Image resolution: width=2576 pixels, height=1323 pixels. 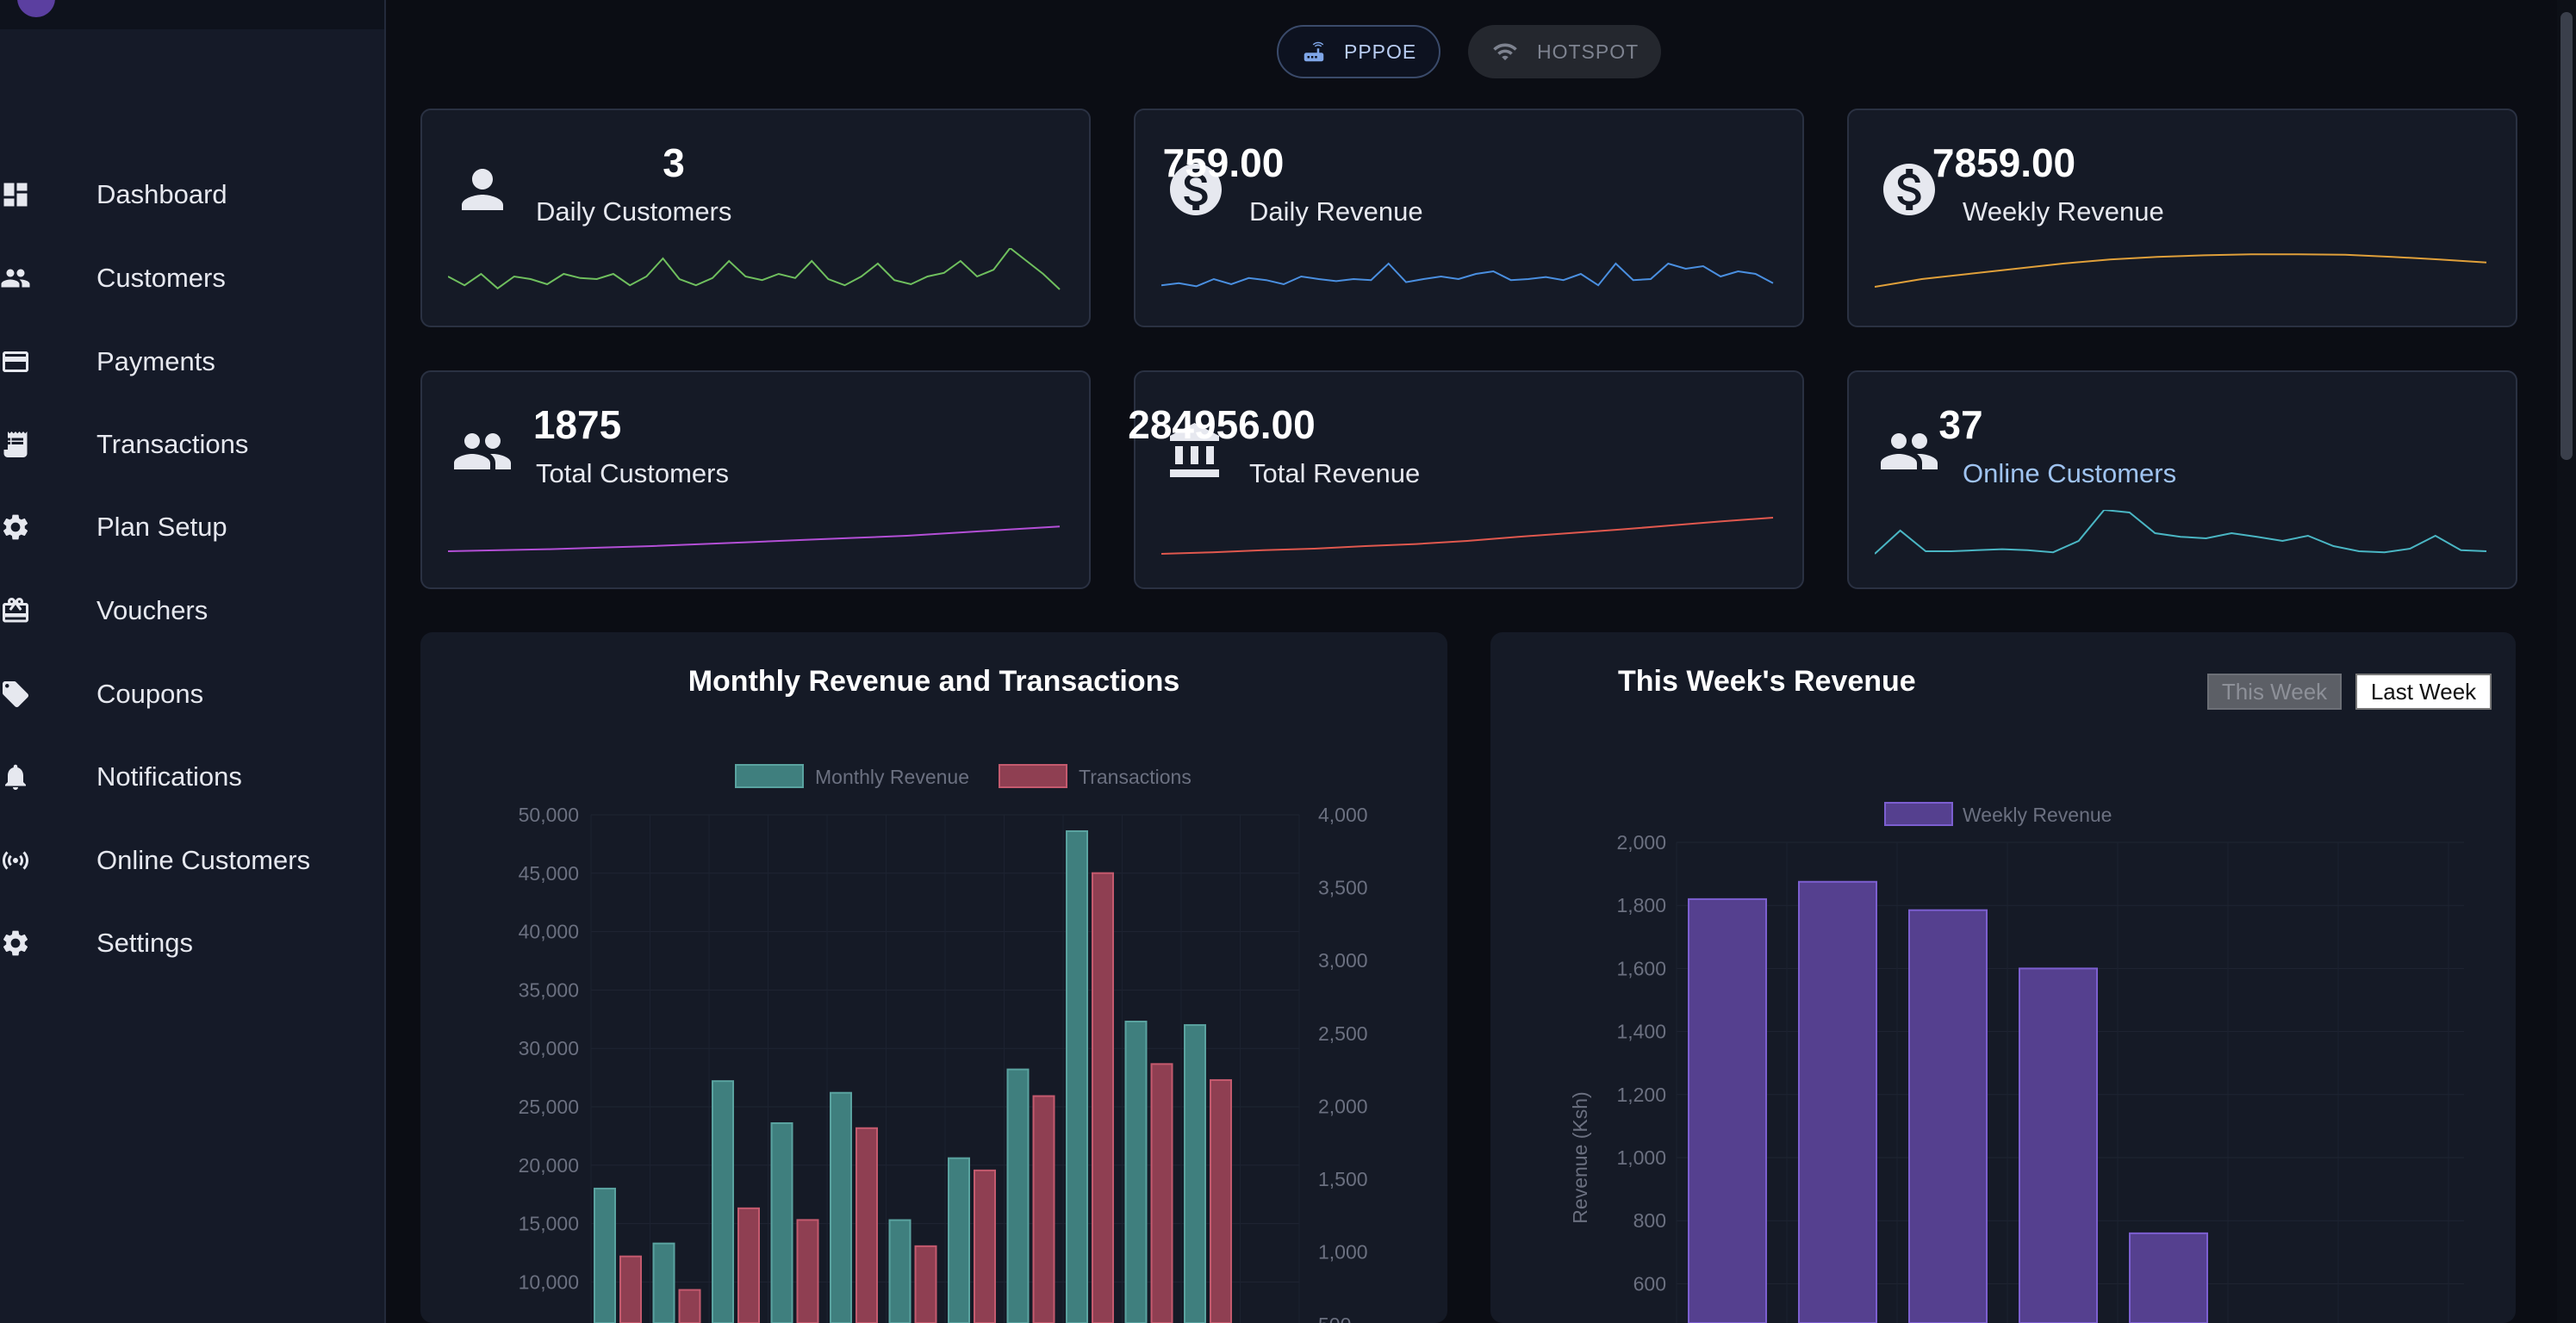 I want to click on left-axis-tick: 25,000, so click(x=549, y=1107).